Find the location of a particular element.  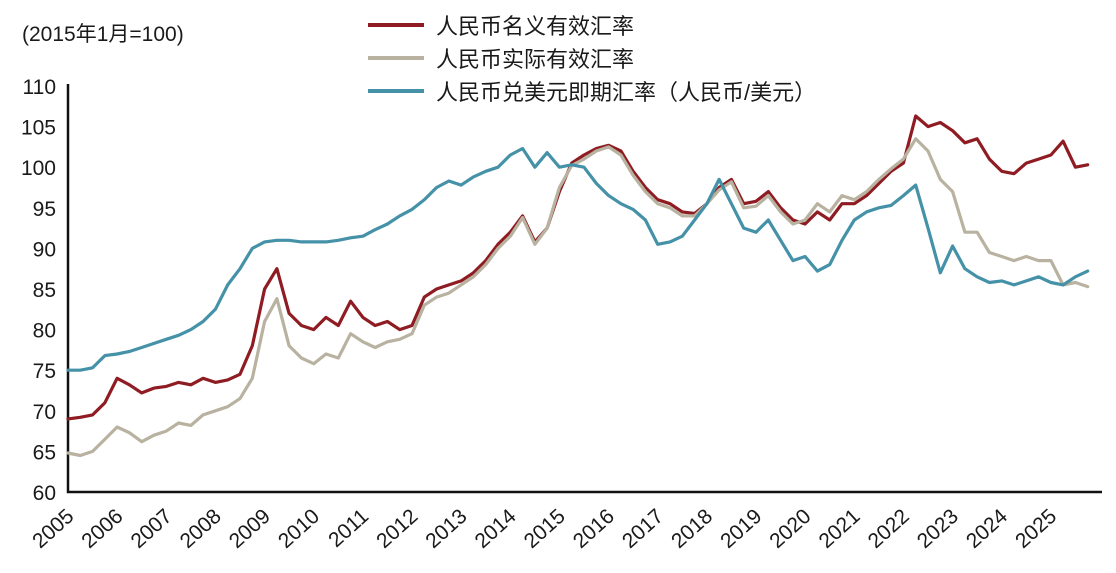

y-tick-label: 95 is located at coordinates (44, 209).